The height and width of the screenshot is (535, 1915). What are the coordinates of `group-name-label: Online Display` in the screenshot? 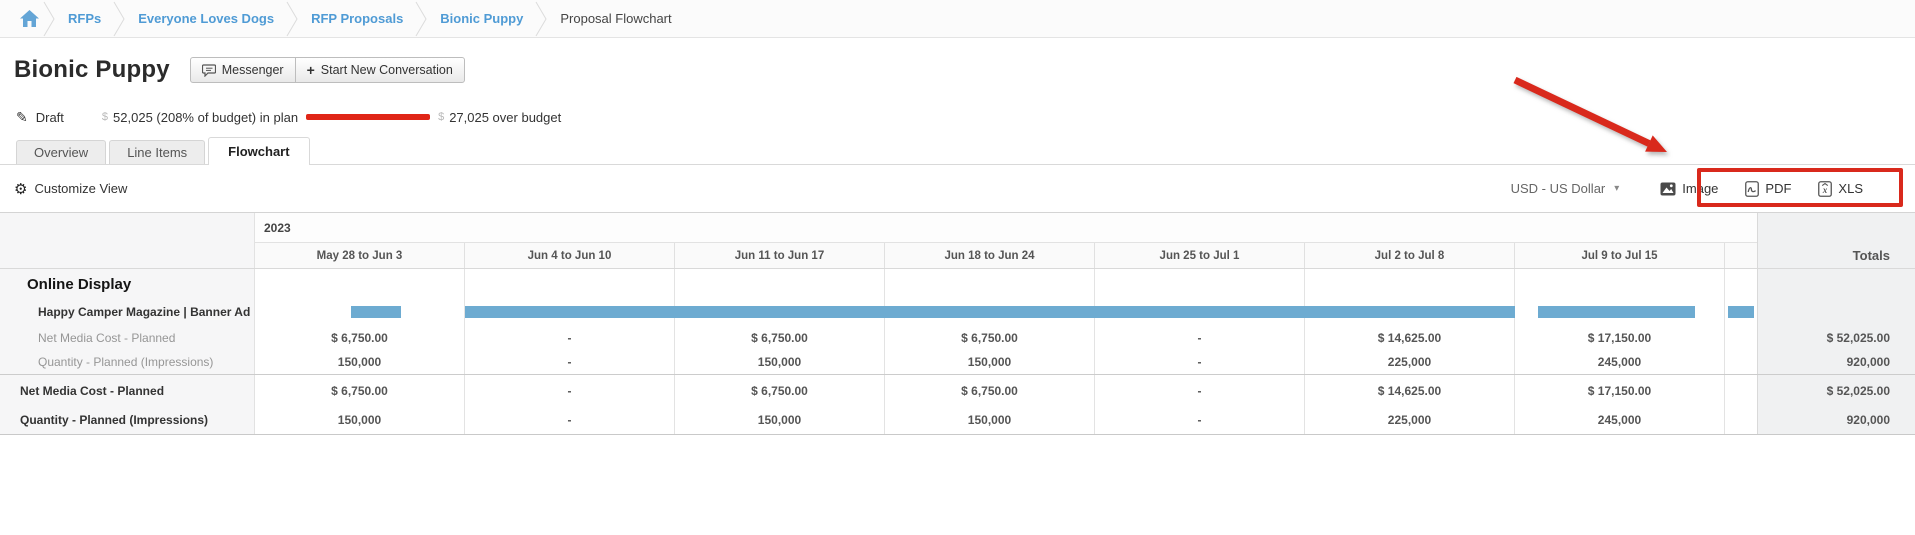 It's located at (79, 284).